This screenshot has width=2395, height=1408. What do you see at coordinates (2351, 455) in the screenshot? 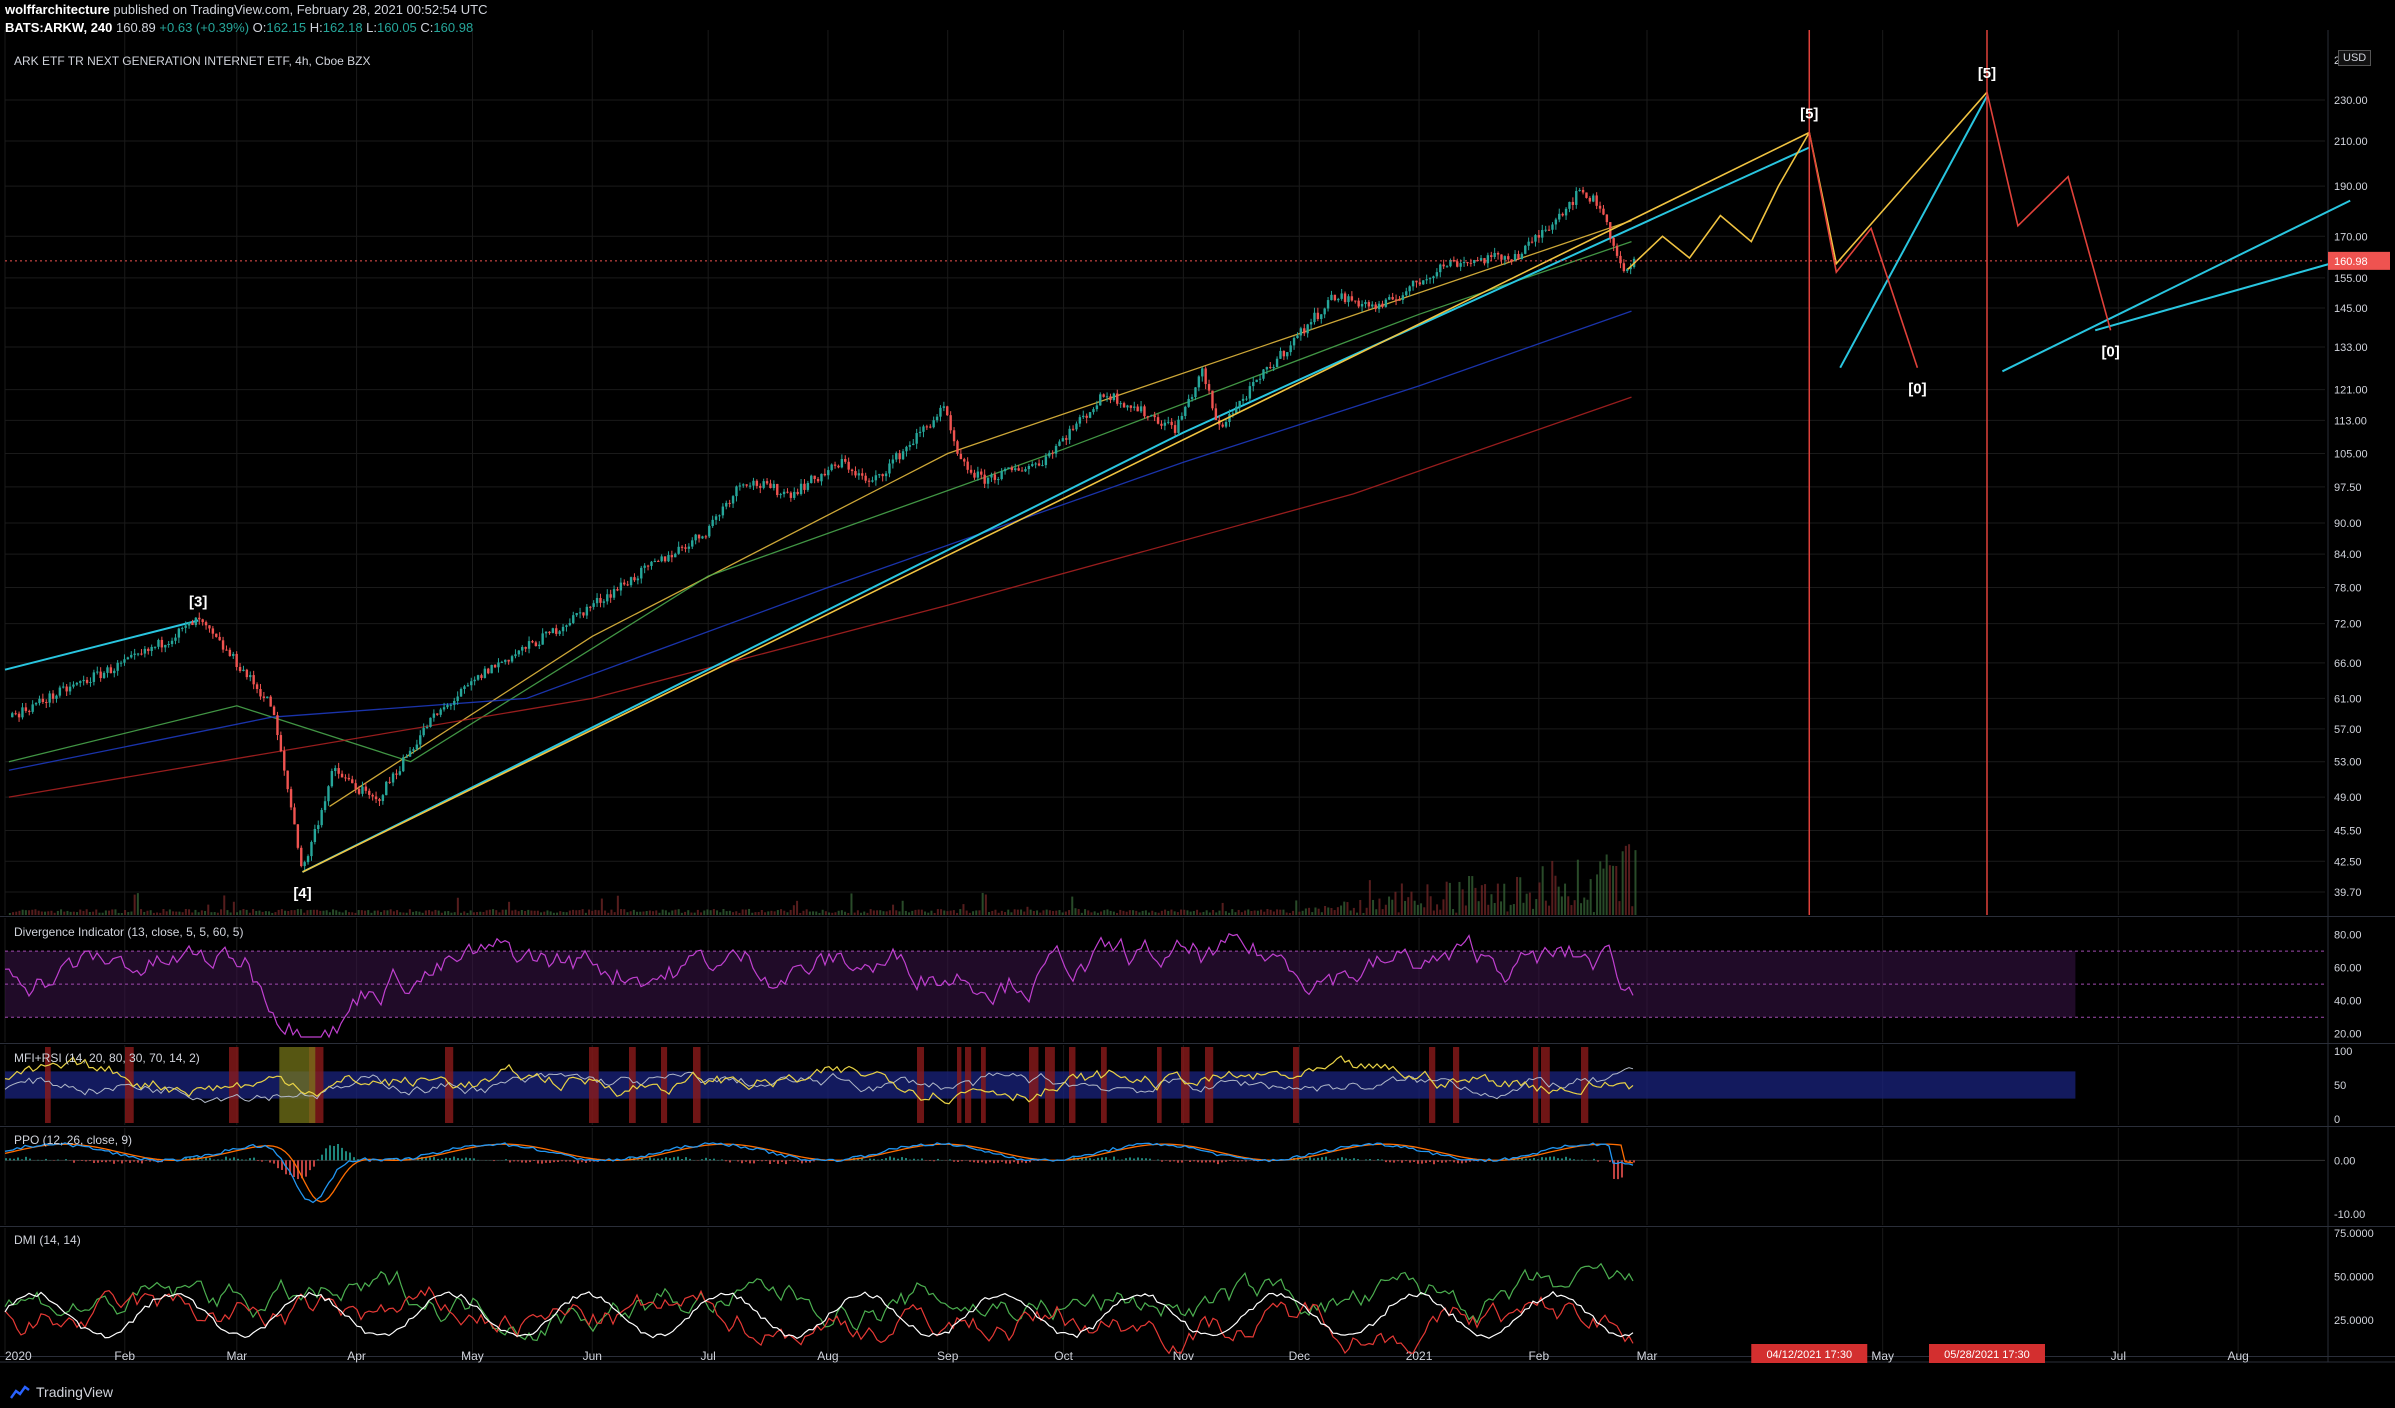
I see `y-tick-label: 105.00` at bounding box center [2351, 455].